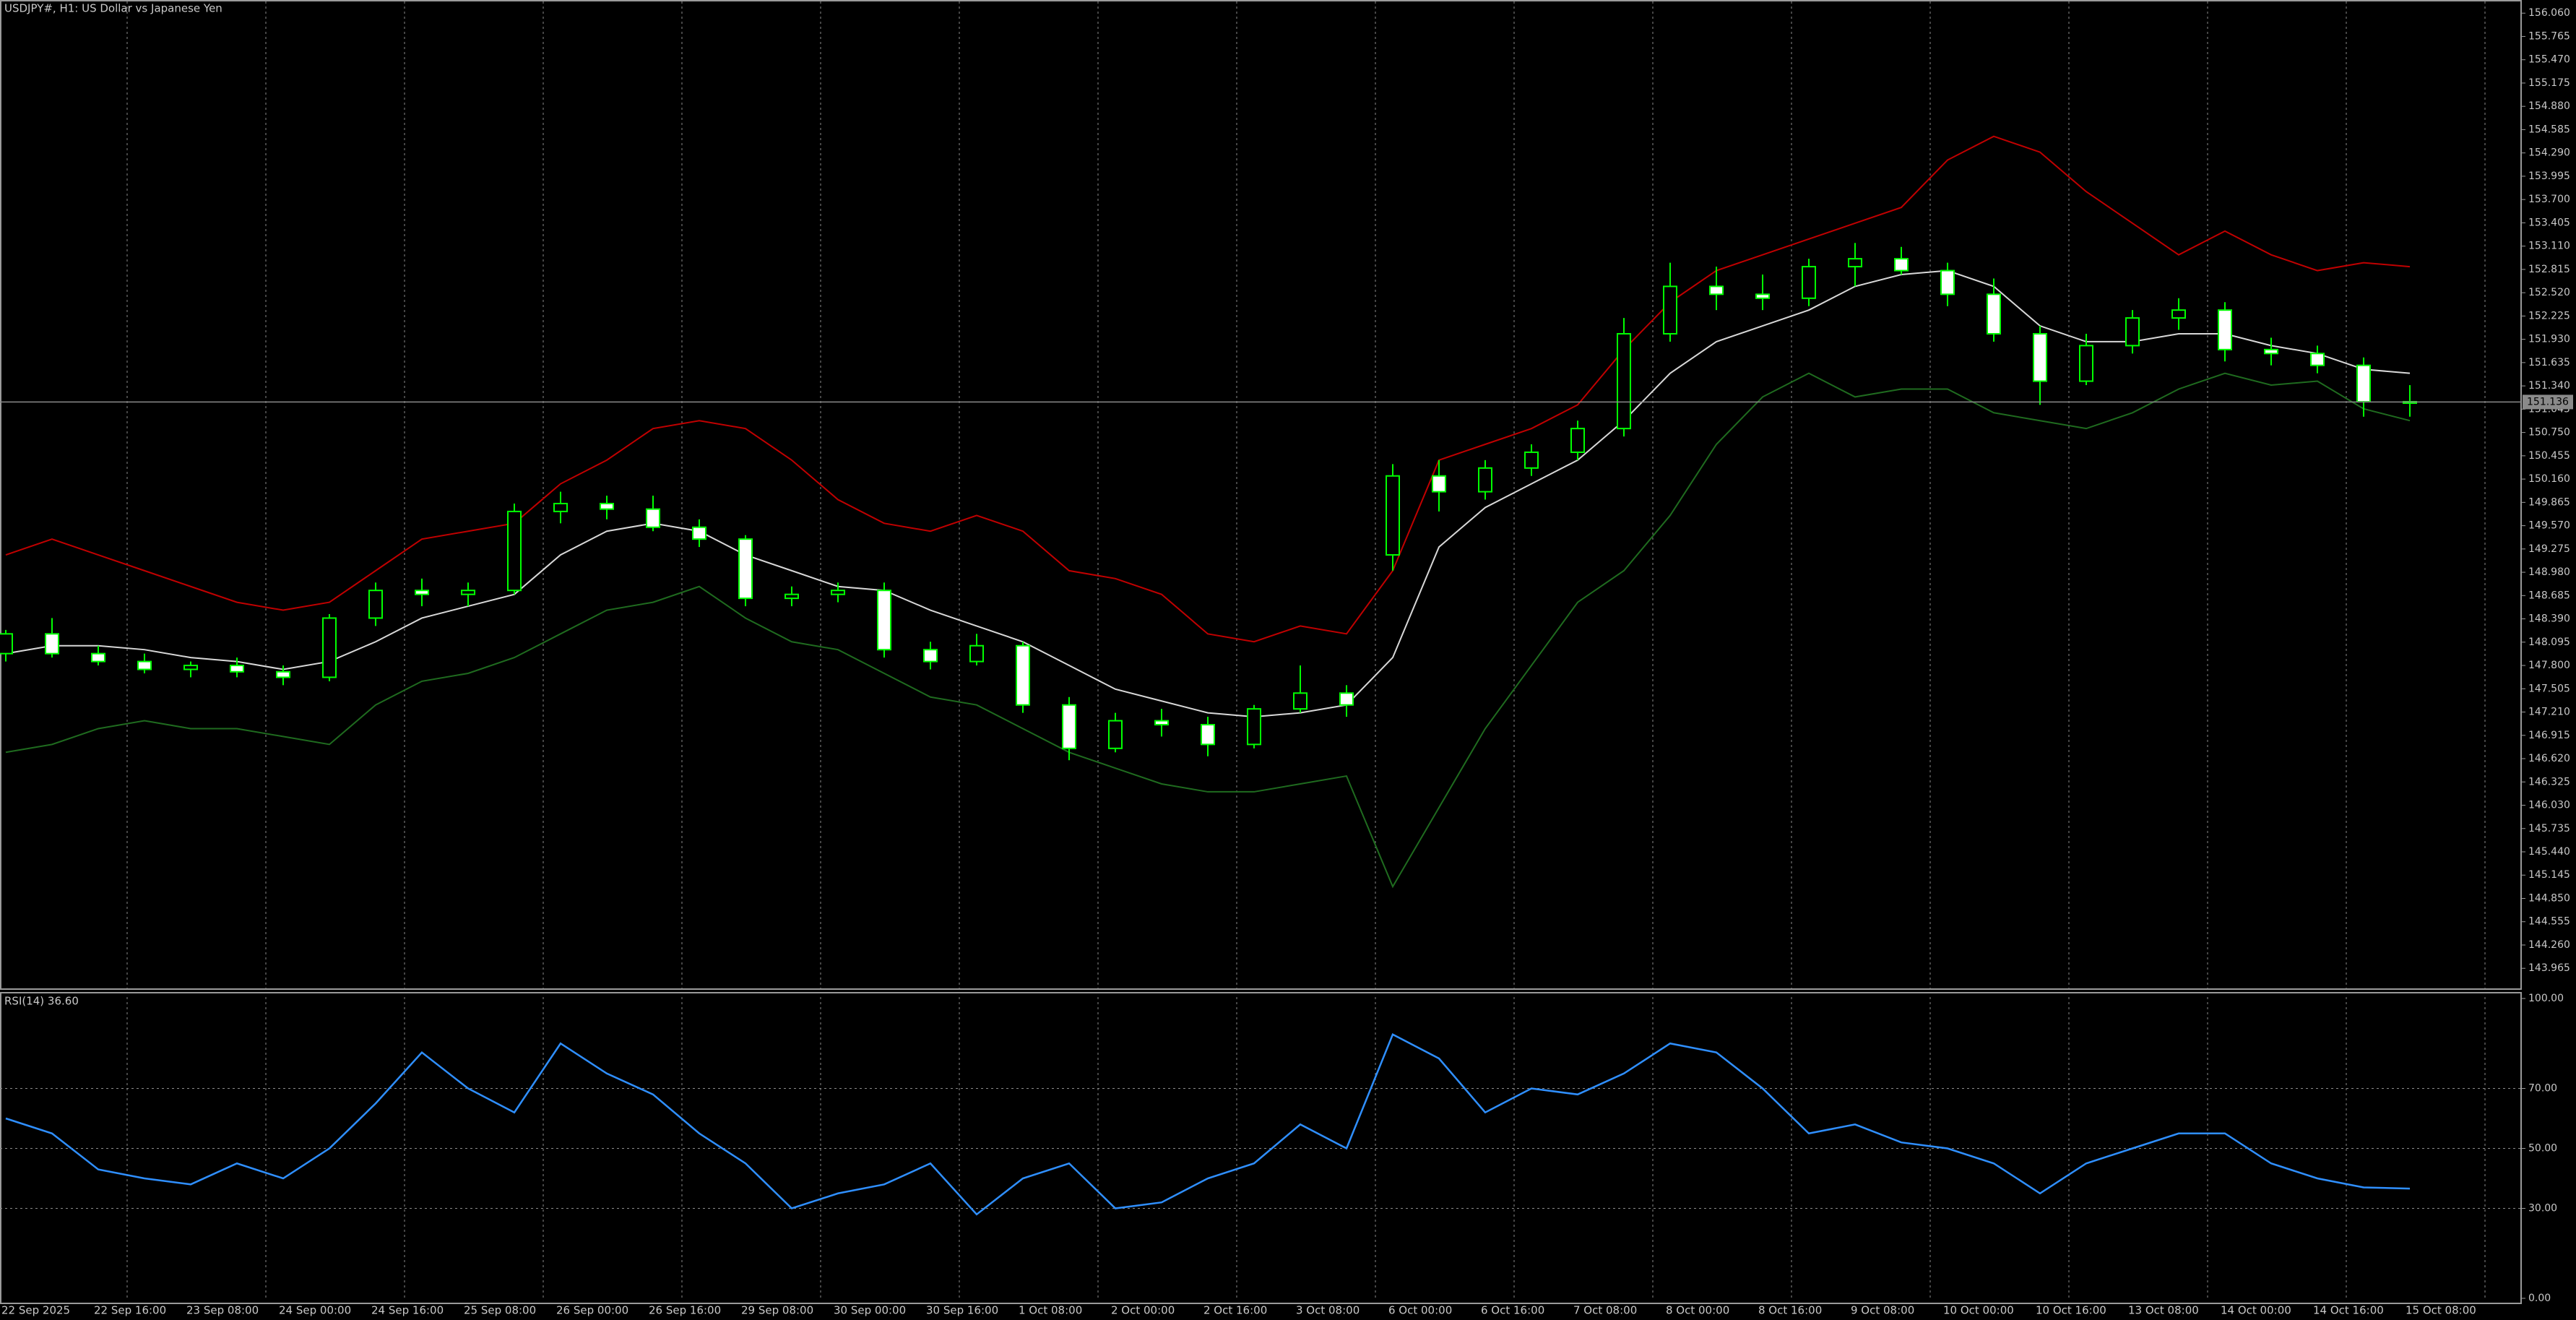 The width and height of the screenshot is (2576, 1320). Describe the element at coordinates (2549, 852) in the screenshot. I see `y-tick-label: 145.440` at that location.